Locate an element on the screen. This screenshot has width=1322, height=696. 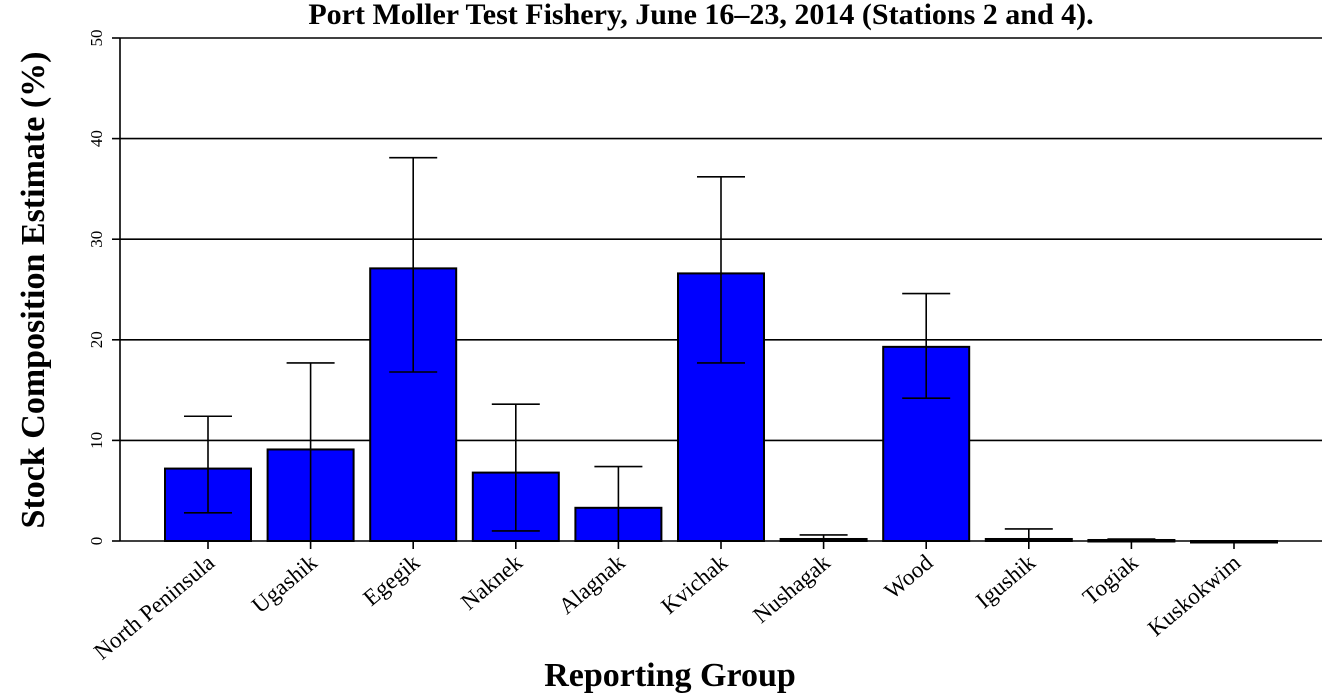
y-tick-labels: 0 10 20 30 40 50 is located at coordinates (96, 288).